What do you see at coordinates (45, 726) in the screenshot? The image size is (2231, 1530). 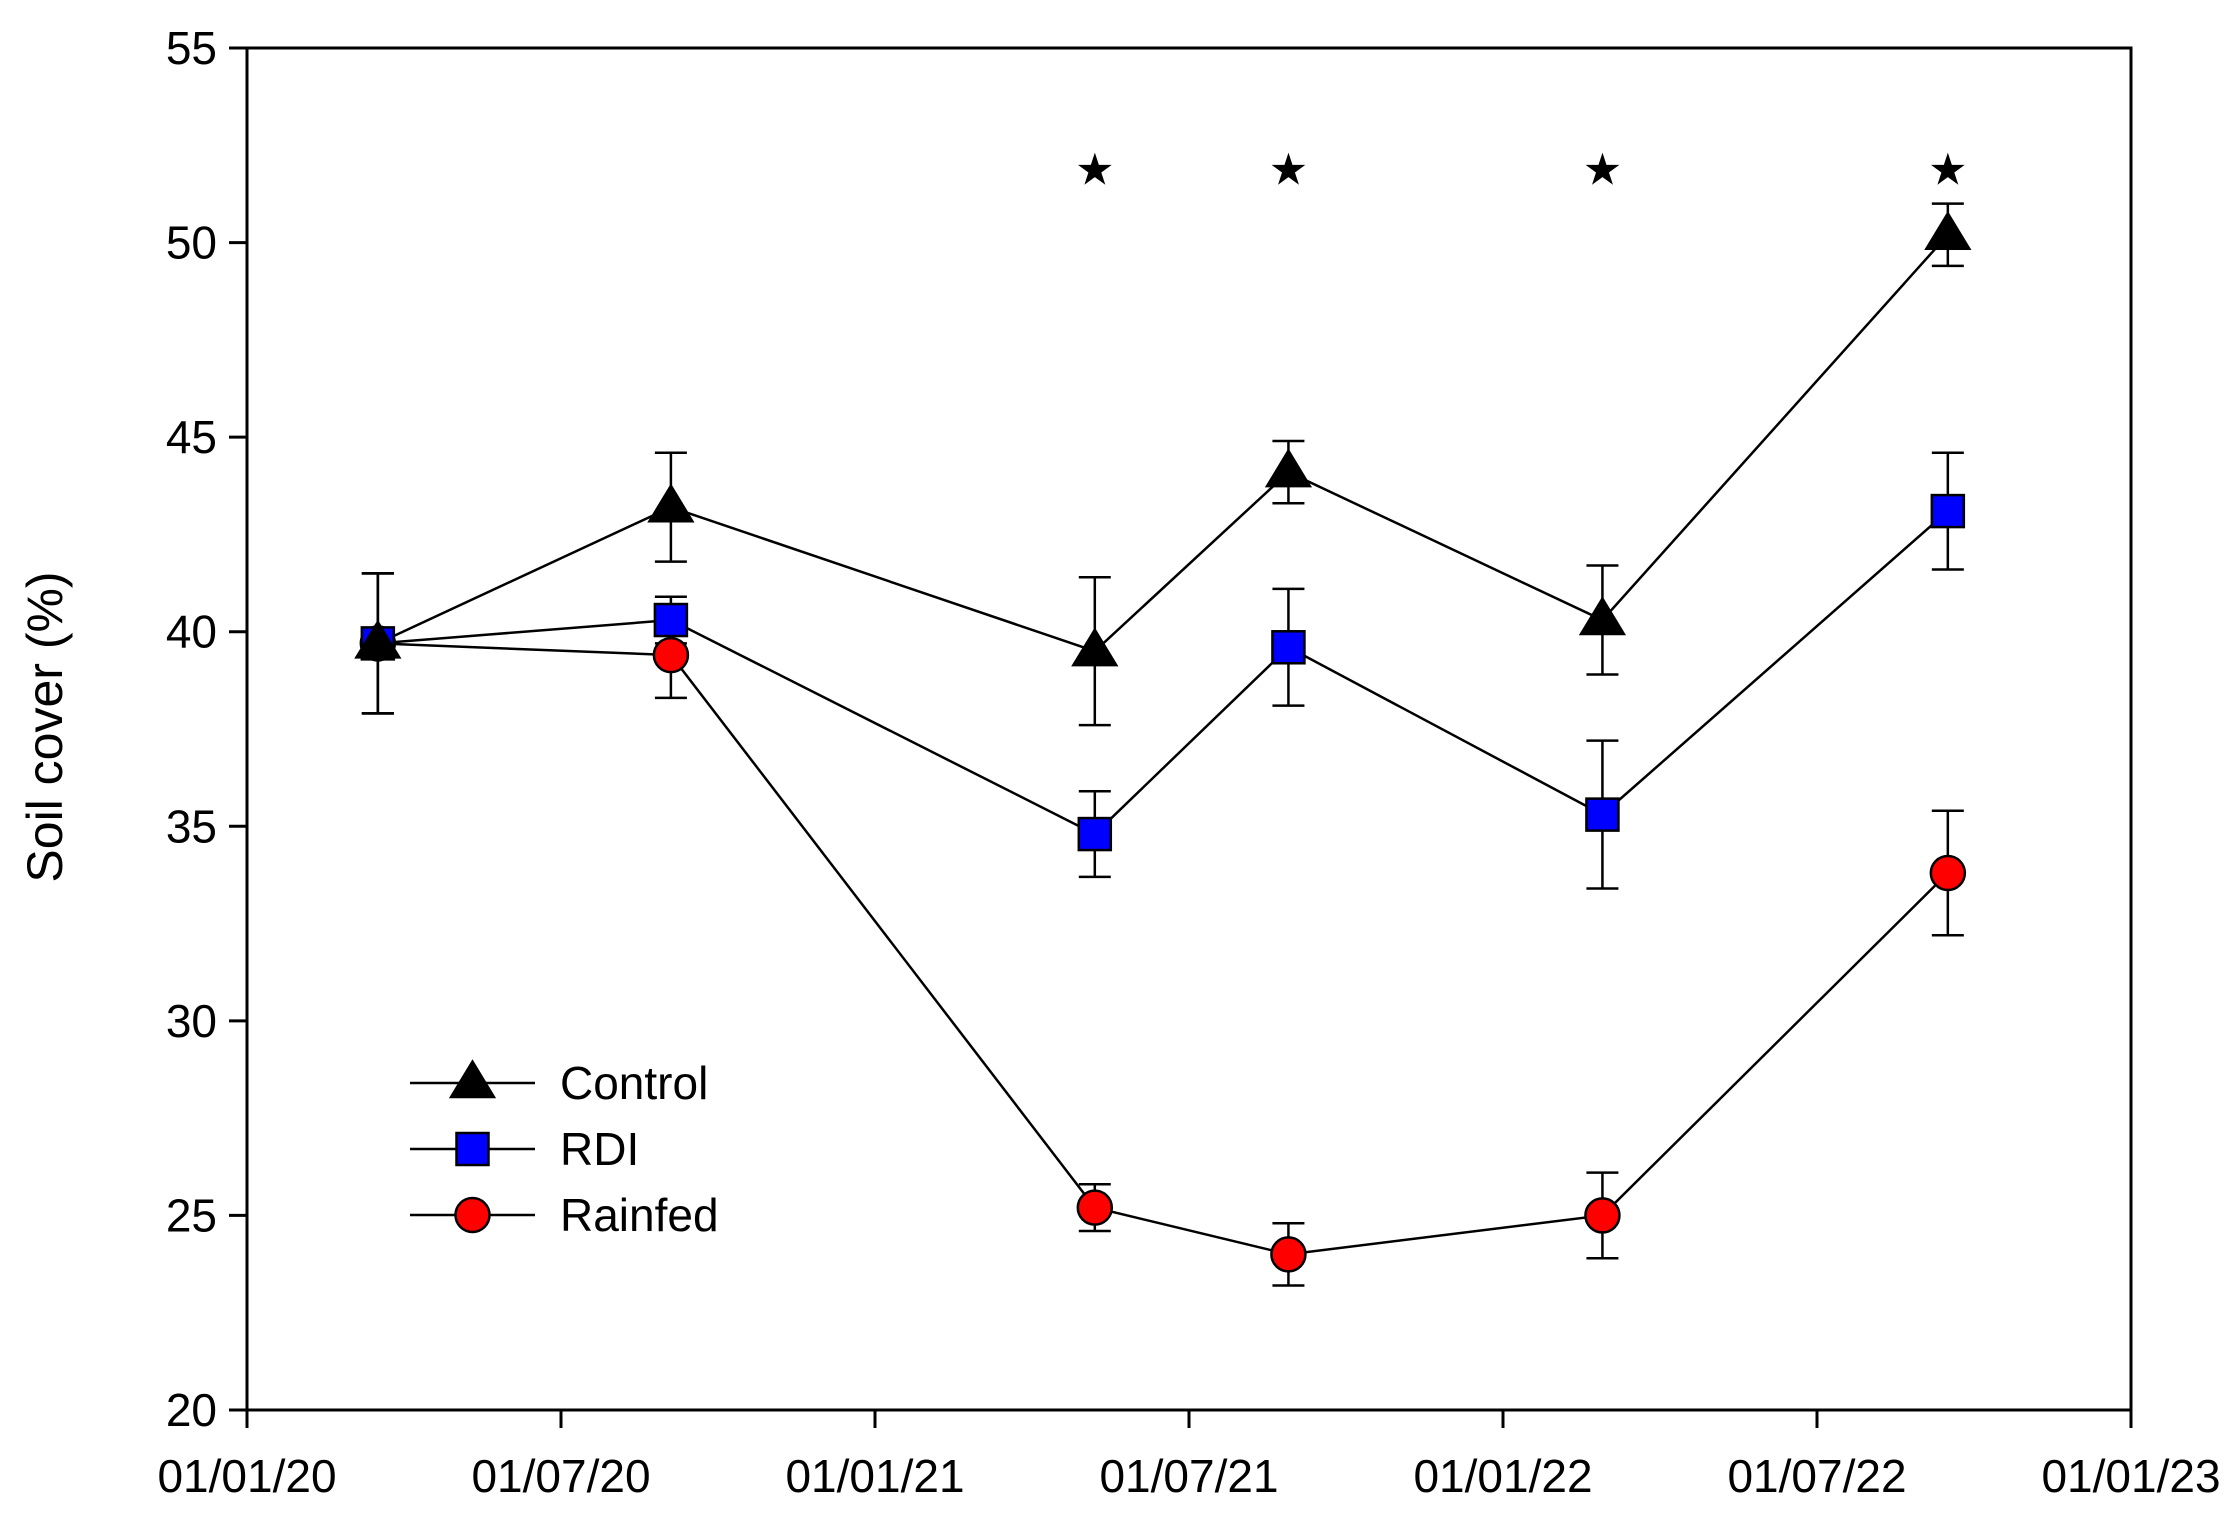 I see `y-axis-label: Soil cover (%)` at bounding box center [45, 726].